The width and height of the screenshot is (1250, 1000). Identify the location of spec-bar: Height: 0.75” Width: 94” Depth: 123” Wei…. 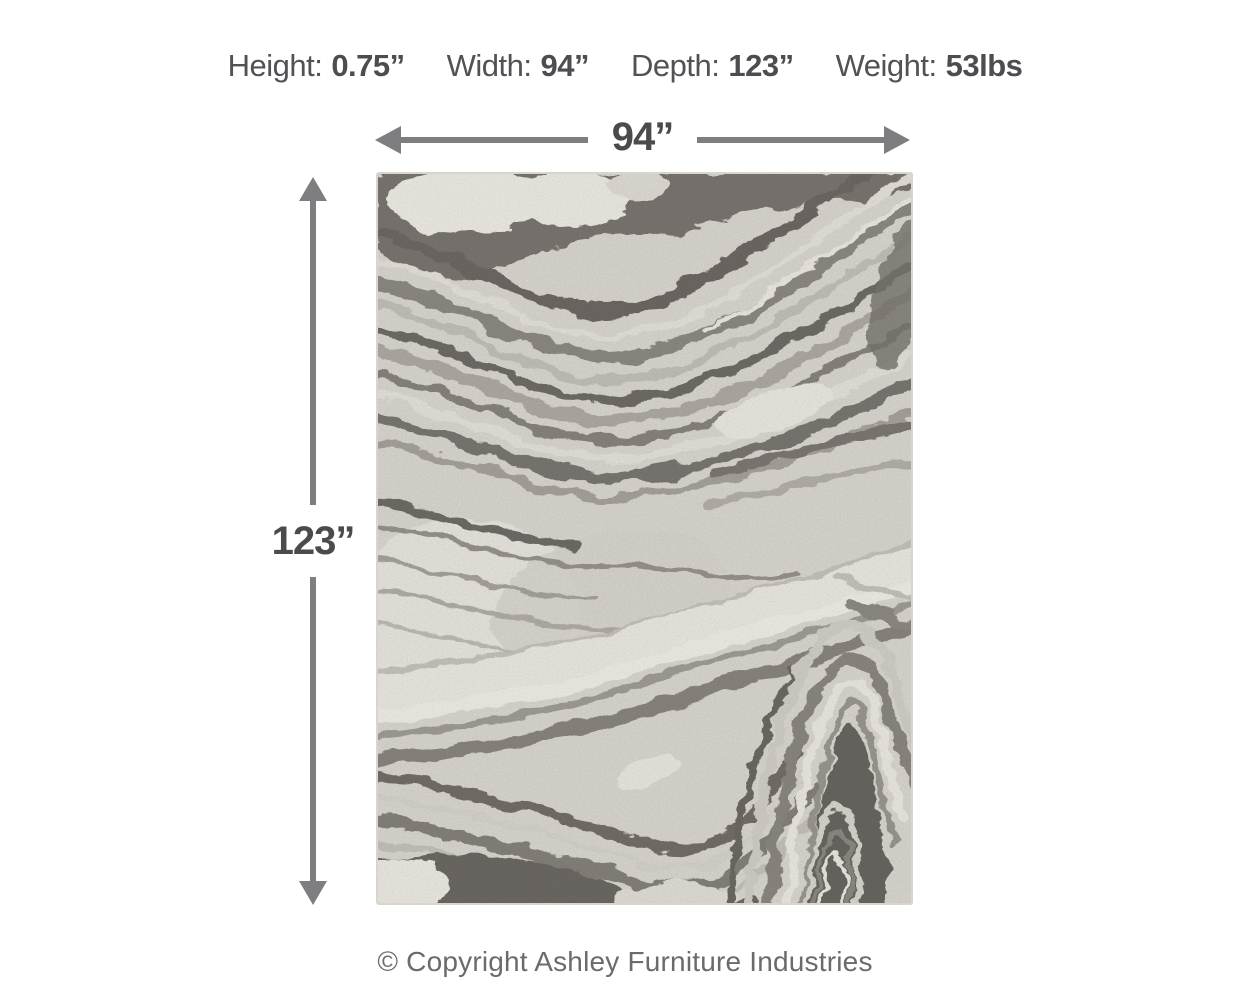
(625, 66).